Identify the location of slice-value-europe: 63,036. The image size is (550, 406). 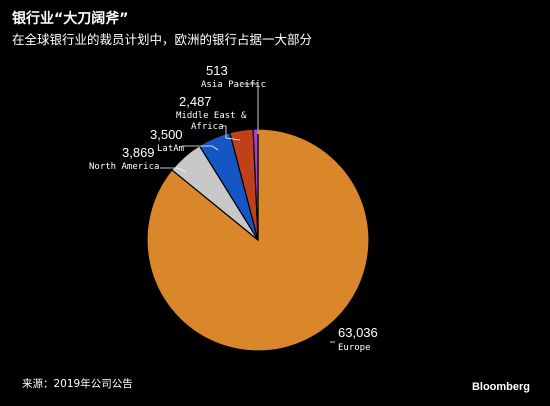
(358, 332).